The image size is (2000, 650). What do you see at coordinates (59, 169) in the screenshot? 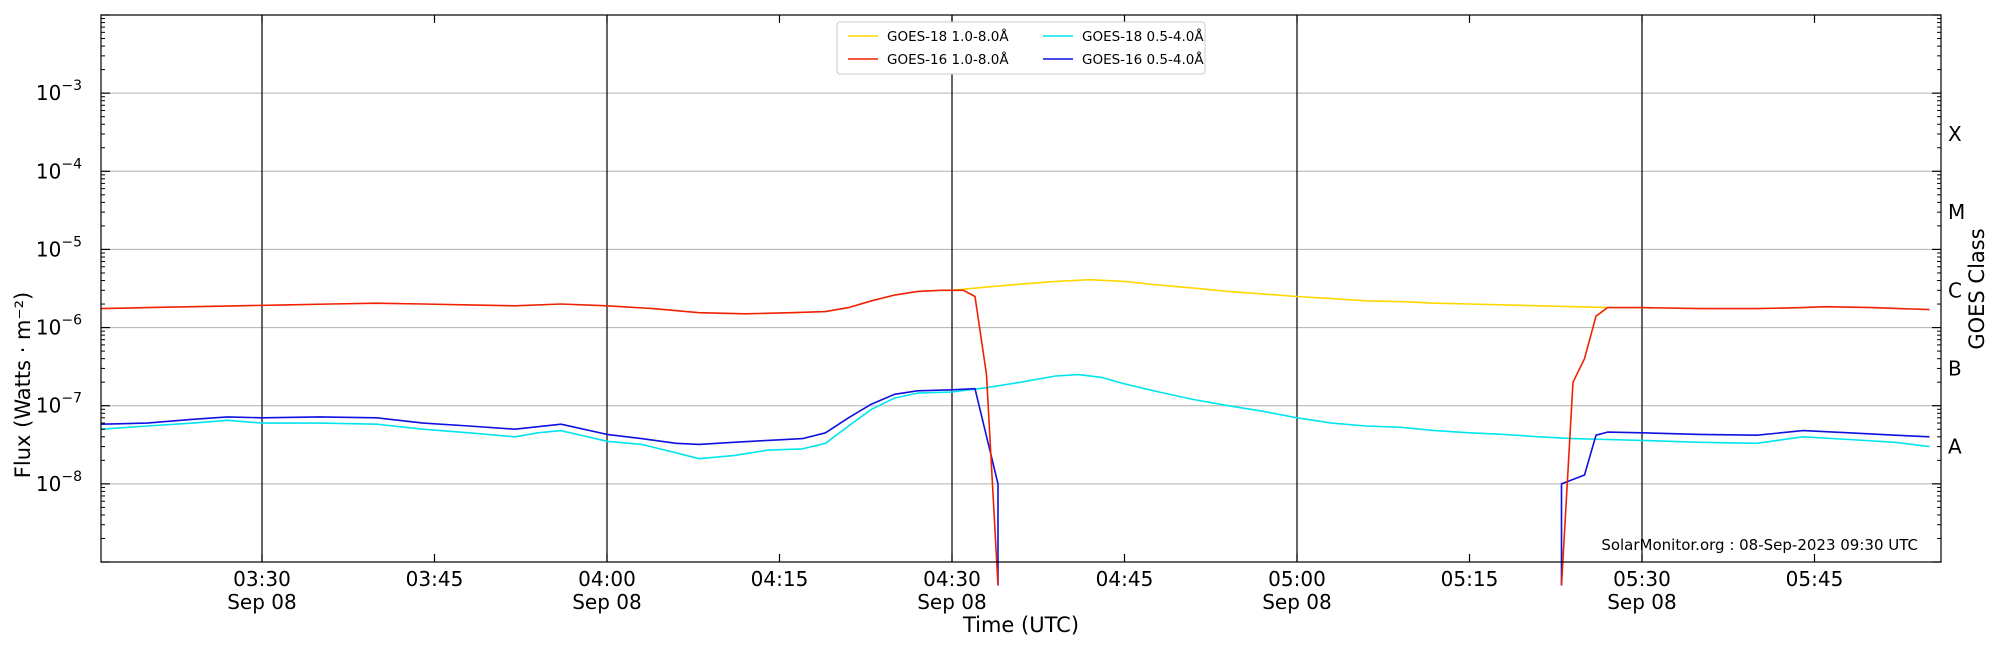
I see `y-tick-label: 10⁻⁴` at bounding box center [59, 169].